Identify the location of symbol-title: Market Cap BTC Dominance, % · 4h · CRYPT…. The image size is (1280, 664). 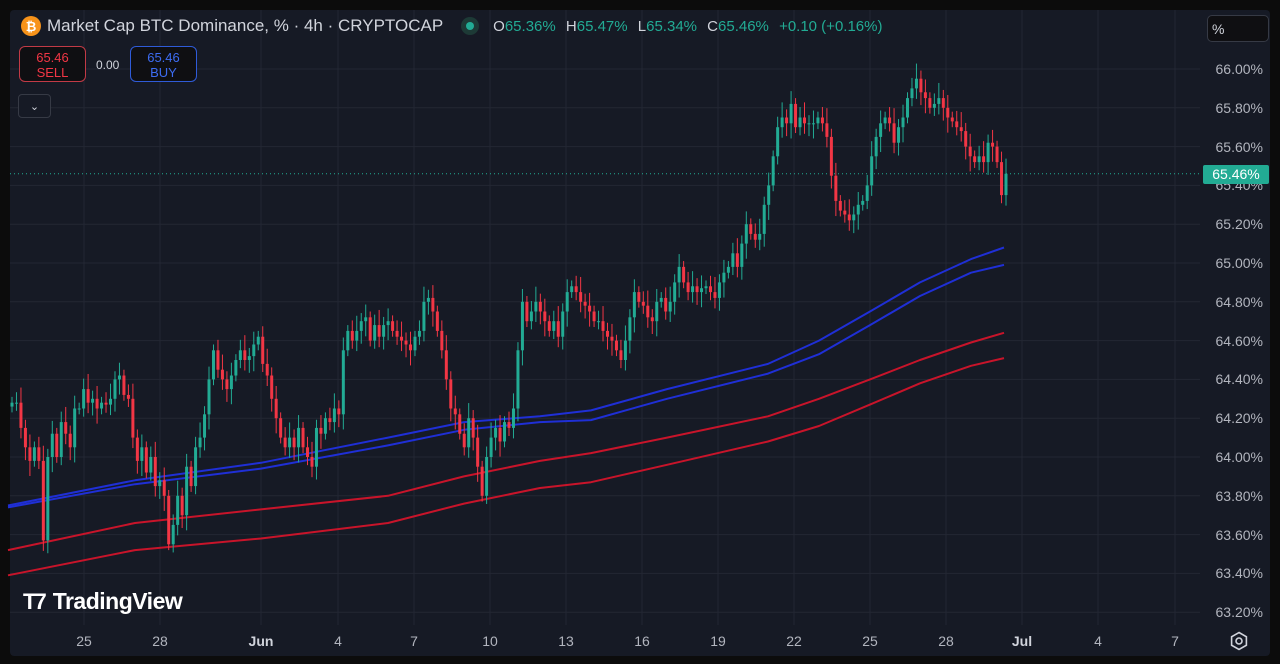
(245, 25).